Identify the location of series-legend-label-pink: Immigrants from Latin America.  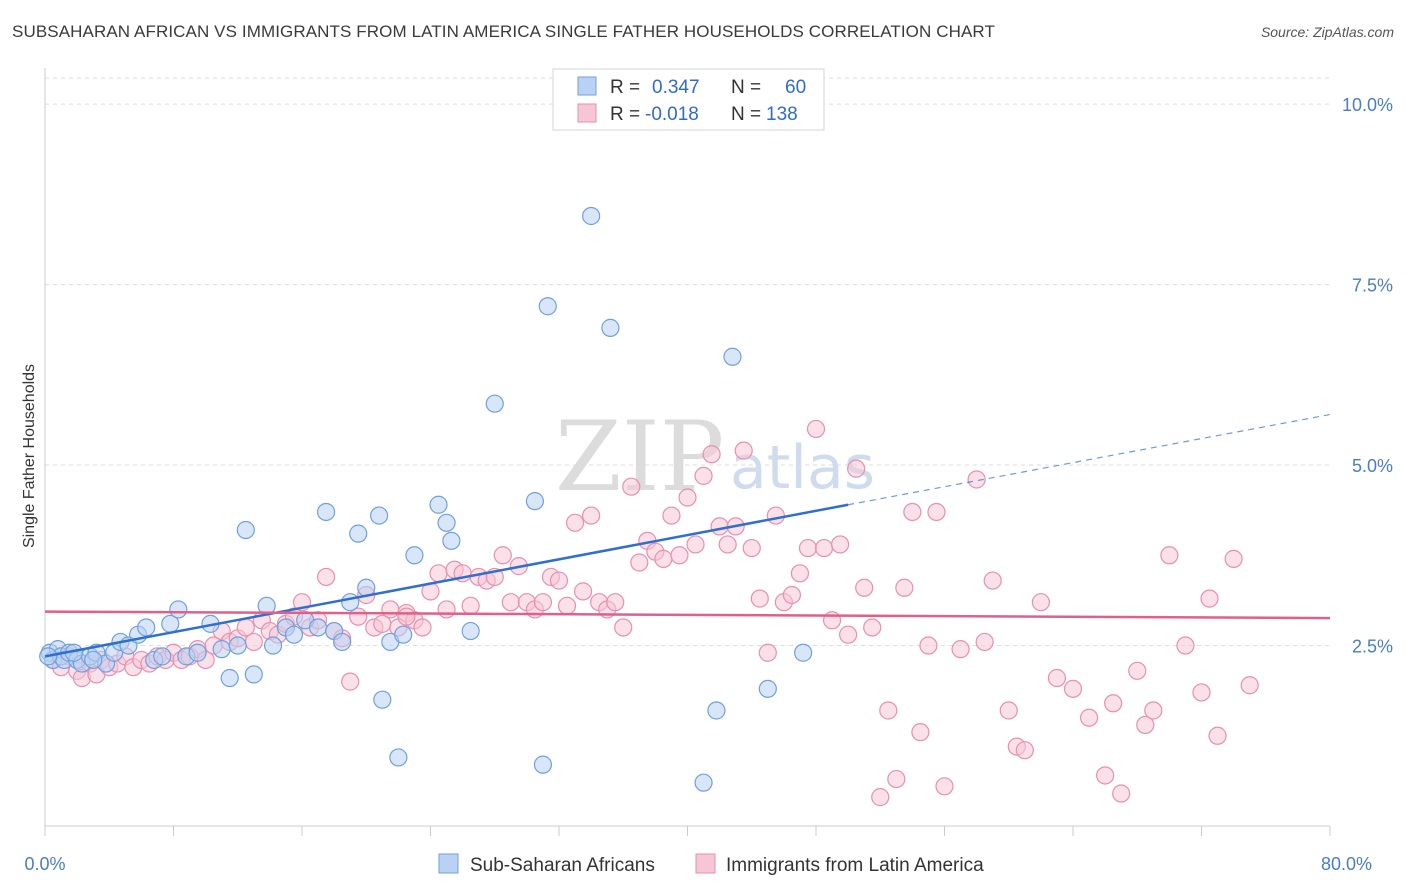
(855, 865).